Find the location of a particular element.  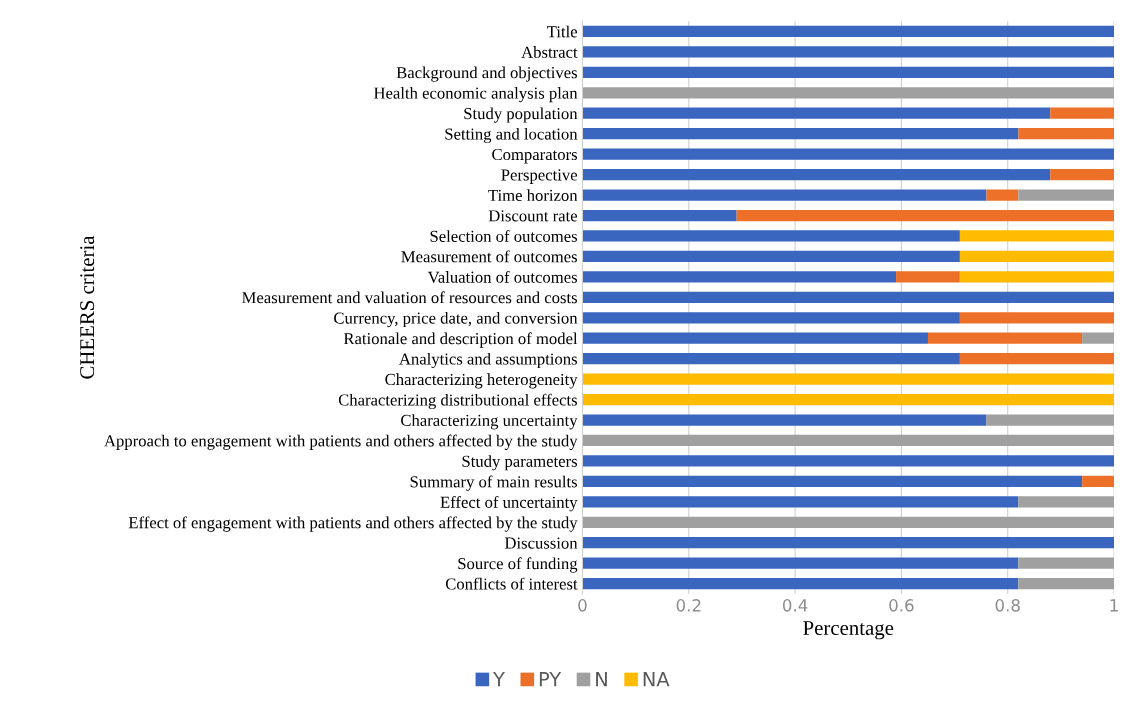

y-tick-label: Currency, price date, and conversion is located at coordinates (456, 319).